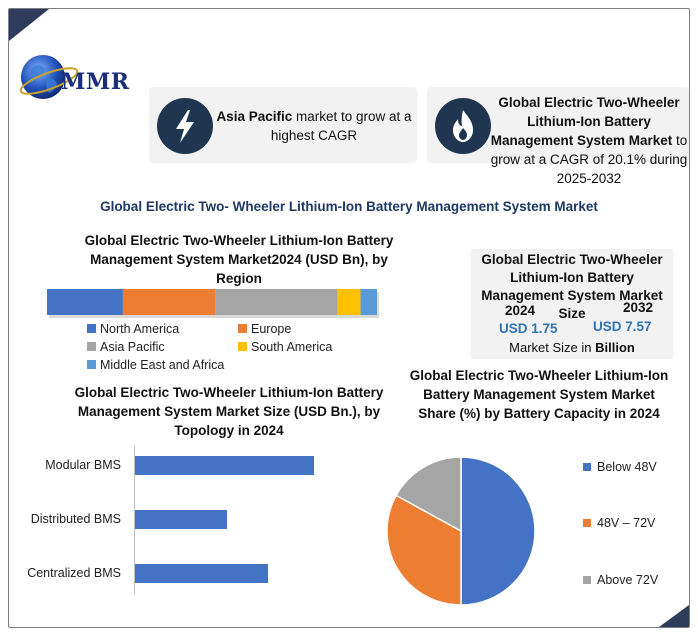 Image resolution: width=698 pixels, height=634 pixels. What do you see at coordinates (622, 326) in the screenshot?
I see `value-2032: USD 7.57` at bounding box center [622, 326].